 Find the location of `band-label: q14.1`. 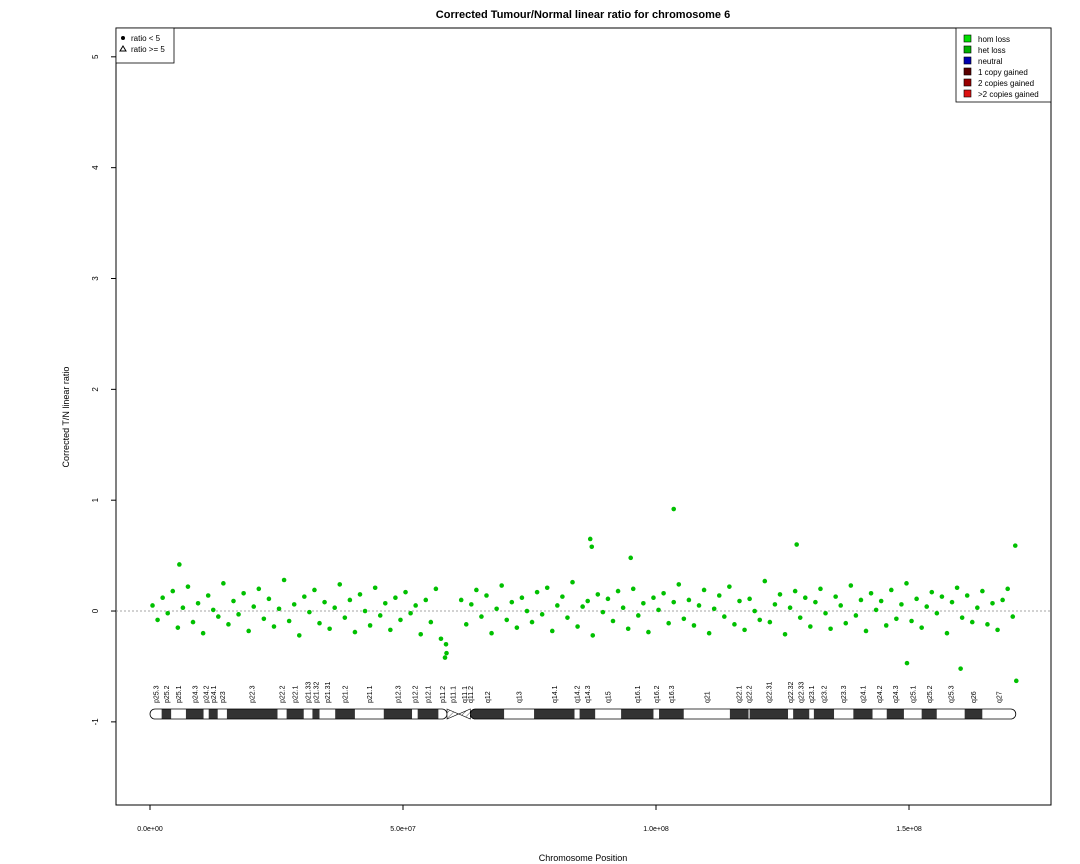

band-label: q14.1 is located at coordinates (555, 694).